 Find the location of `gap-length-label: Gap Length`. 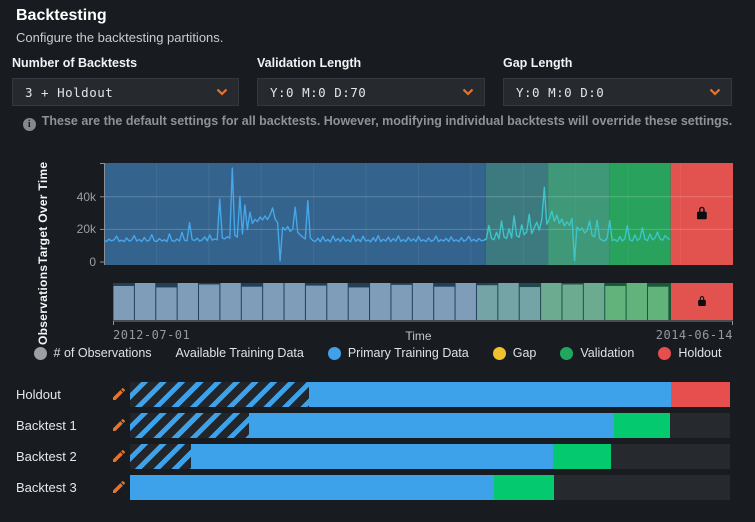

gap-length-label: Gap Length is located at coordinates (538, 63).